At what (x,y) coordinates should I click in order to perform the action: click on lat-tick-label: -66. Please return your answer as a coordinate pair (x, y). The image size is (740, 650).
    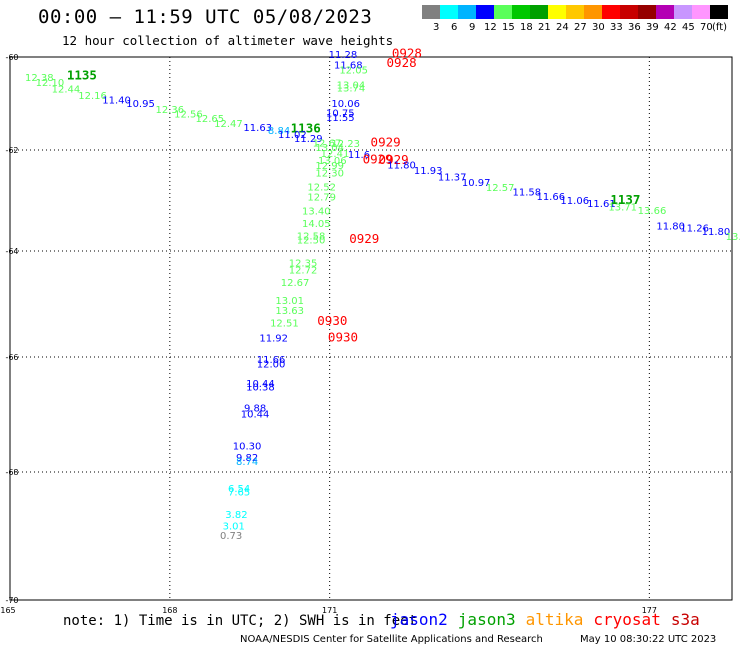
    Looking at the image, I should click on (11, 357).